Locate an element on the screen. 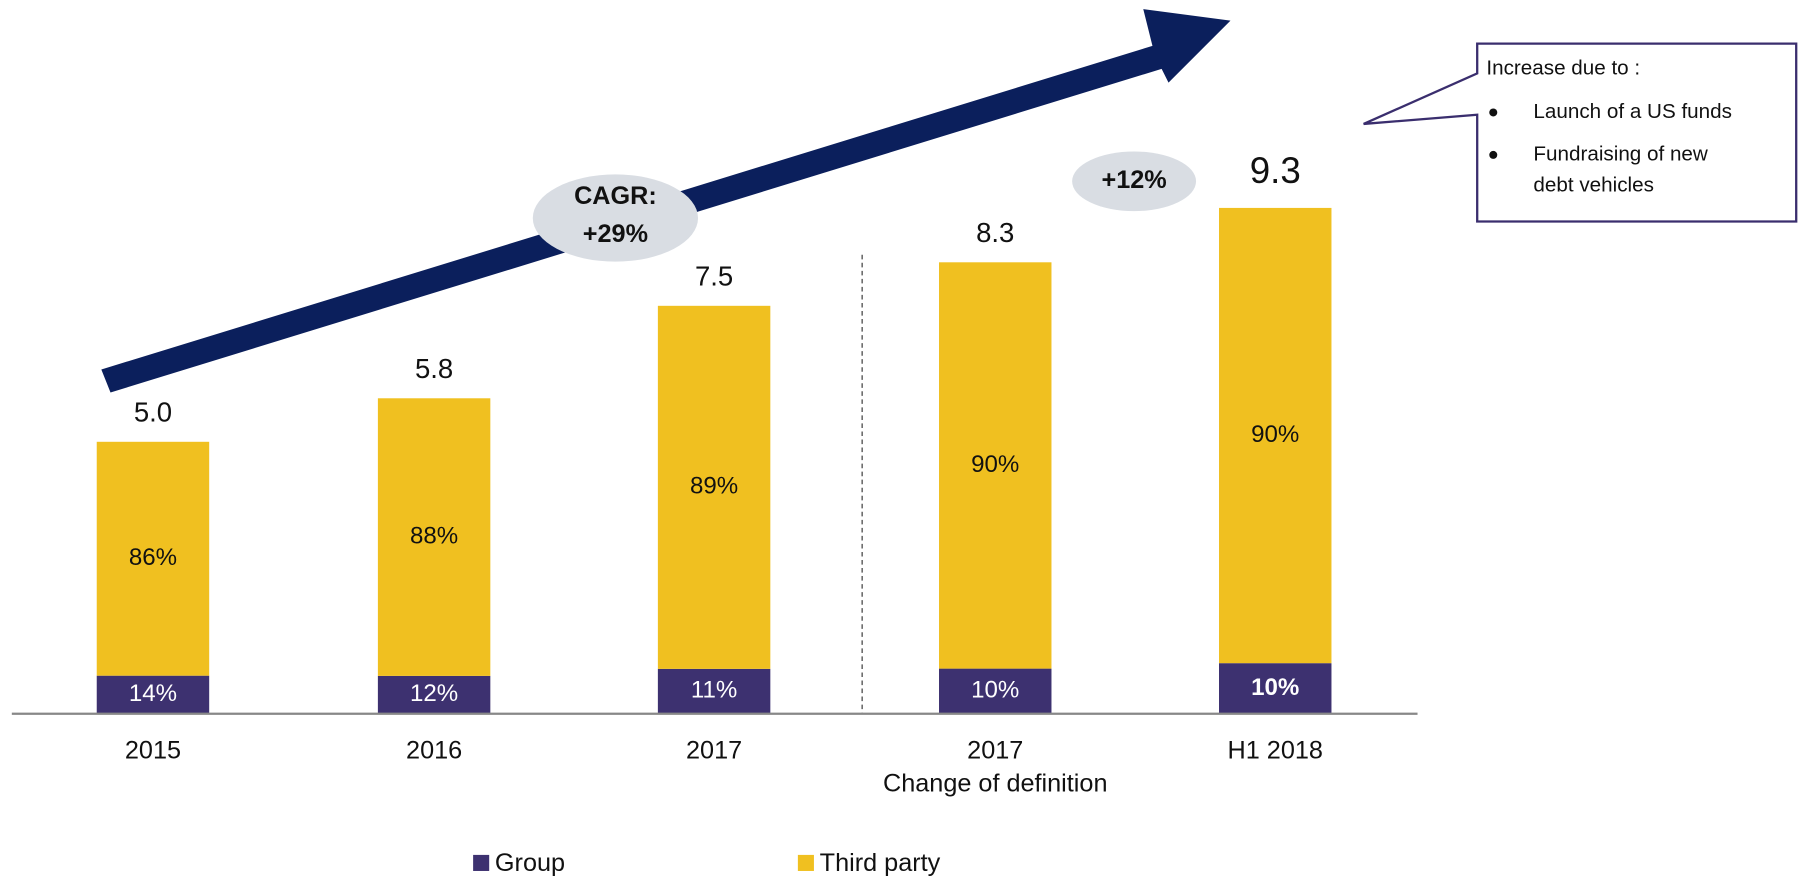  total-label: 5.8 is located at coordinates (434, 368).